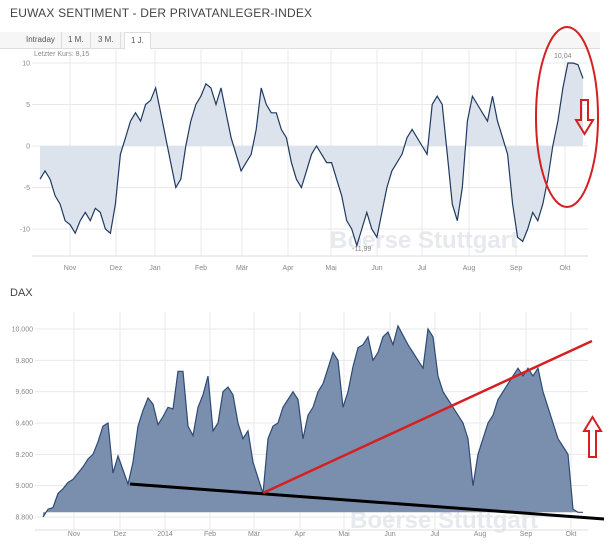  What do you see at coordinates (26, 64) in the screenshot?
I see `y-tick-label: 10` at bounding box center [26, 64].